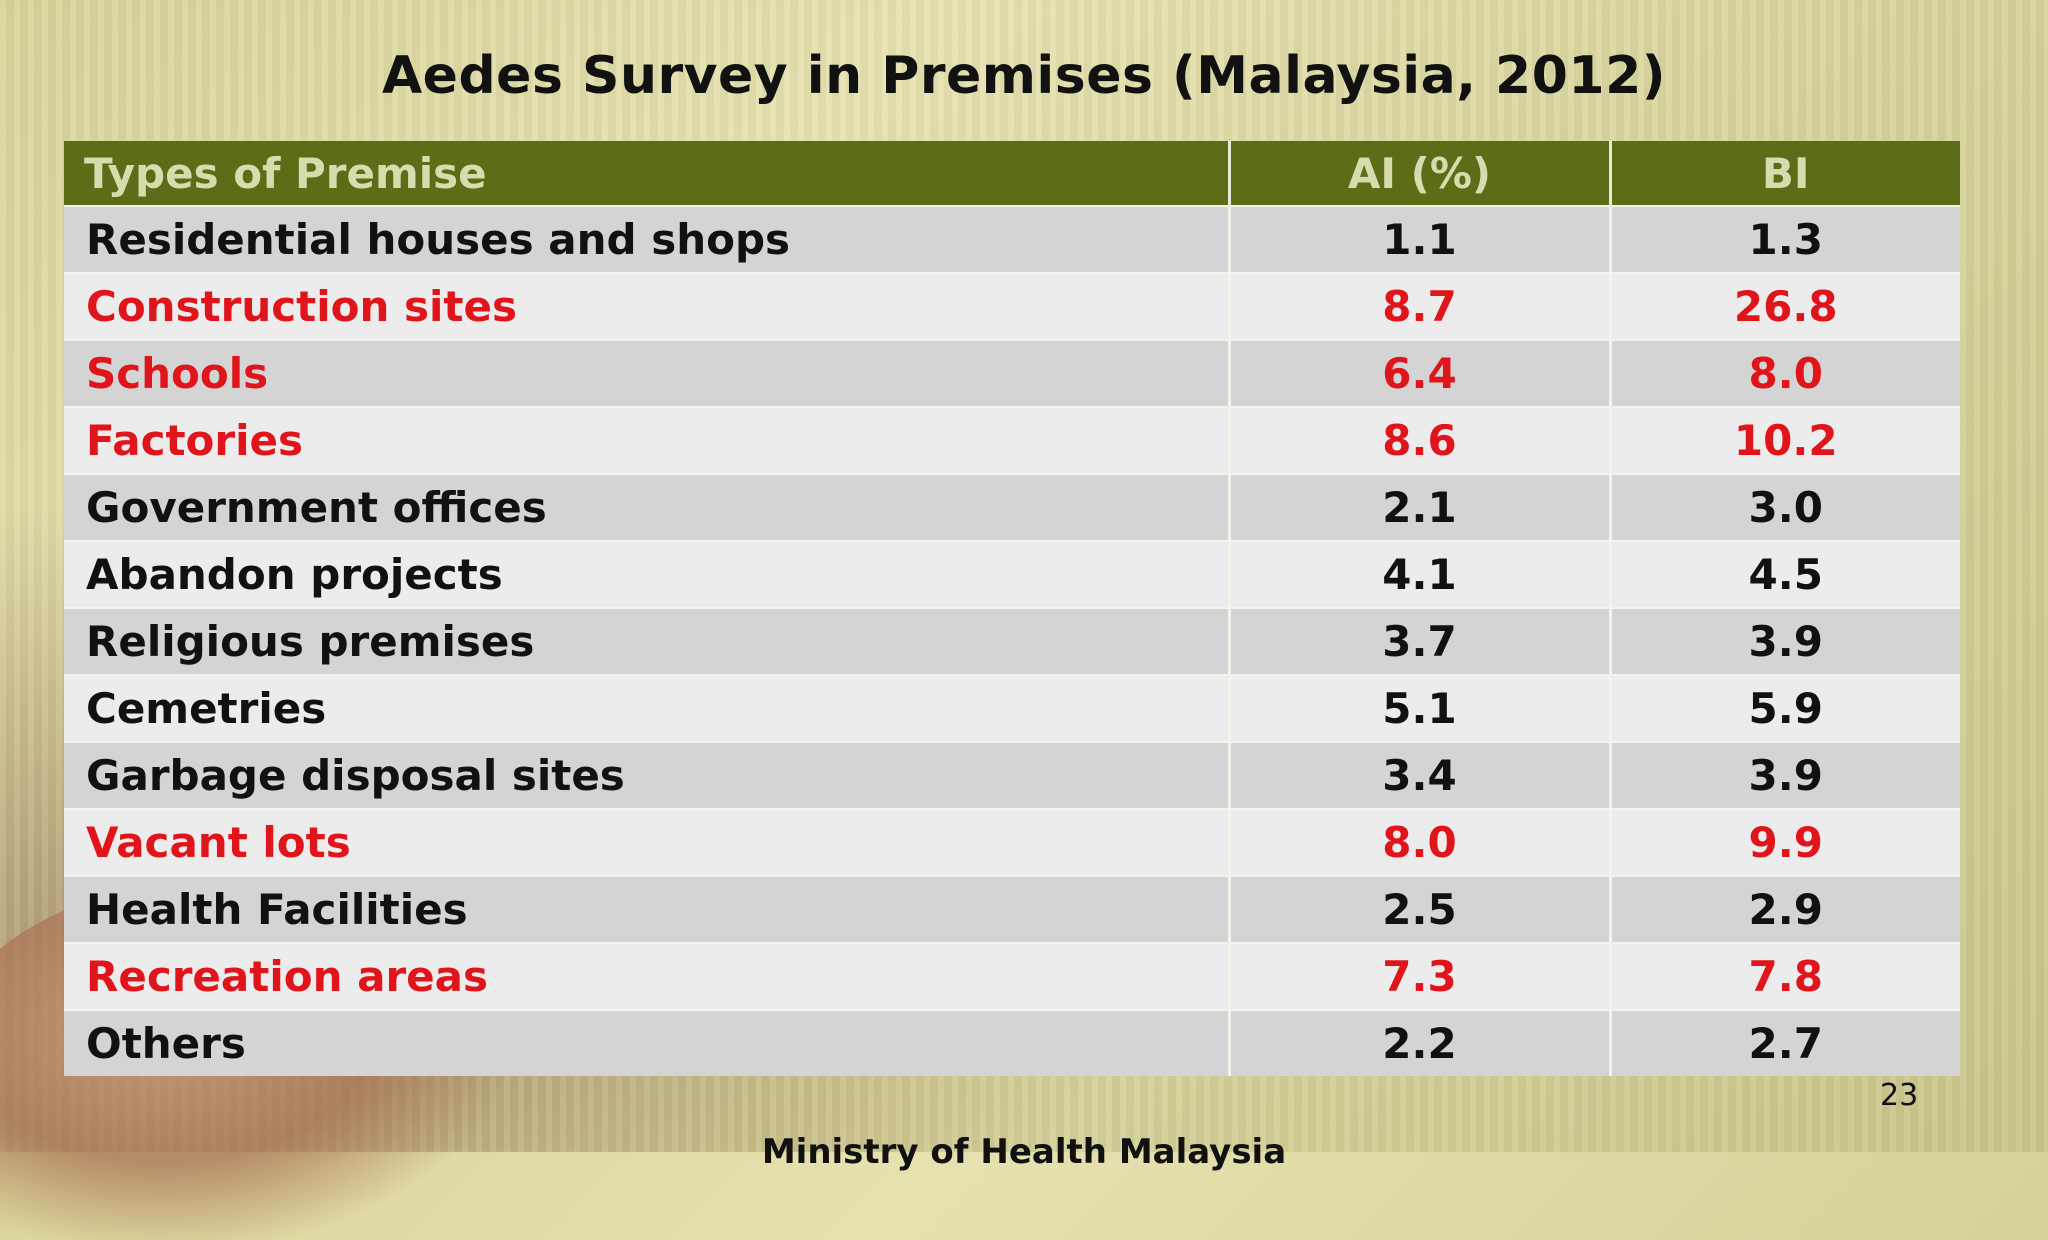 Image resolution: width=2048 pixels, height=1240 pixels. I want to click on bi-value-cell: 9.9, so click(1785, 842).